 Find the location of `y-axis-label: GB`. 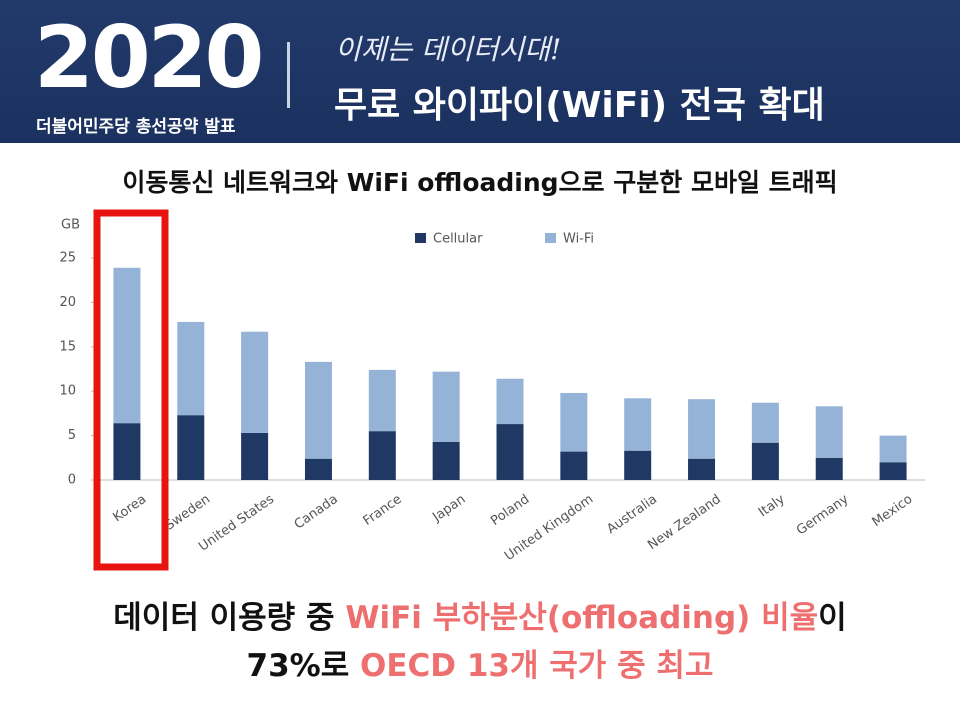

y-axis-label: GB is located at coordinates (70, 225).